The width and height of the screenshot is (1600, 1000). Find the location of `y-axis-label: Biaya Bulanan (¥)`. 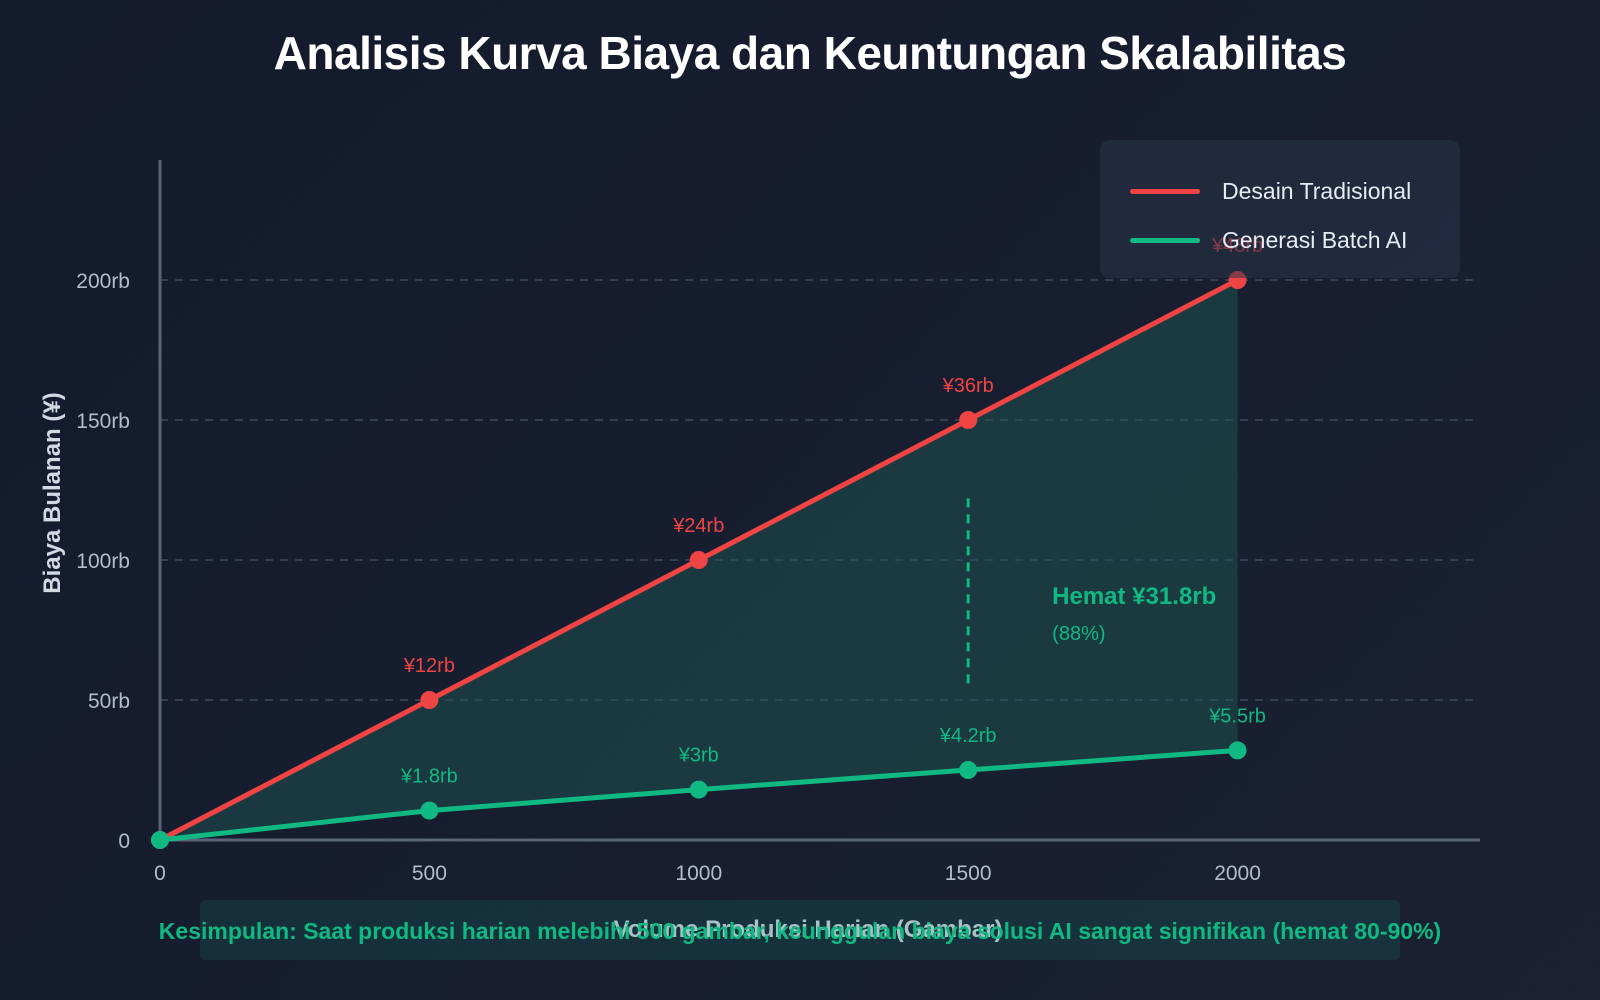

y-axis-label: Biaya Bulanan (¥) is located at coordinates (52, 492).